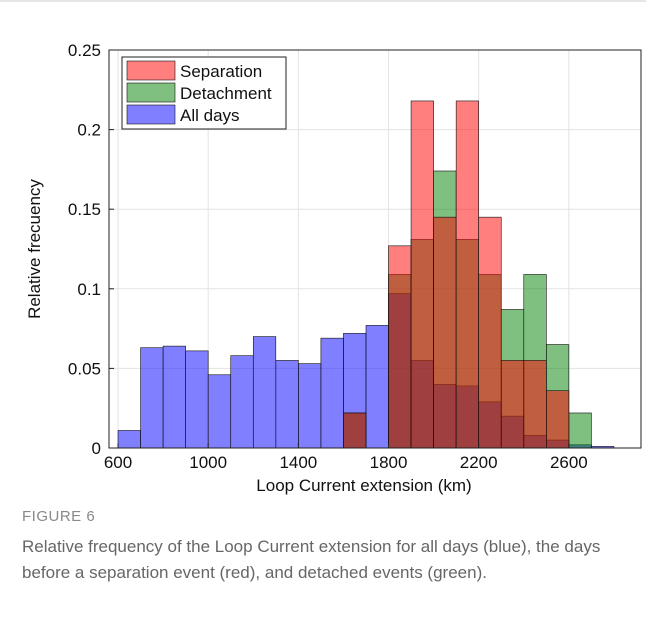 The width and height of the screenshot is (646, 629). Describe the element at coordinates (118, 462) in the screenshot. I see `x-tick-label: 600` at that location.